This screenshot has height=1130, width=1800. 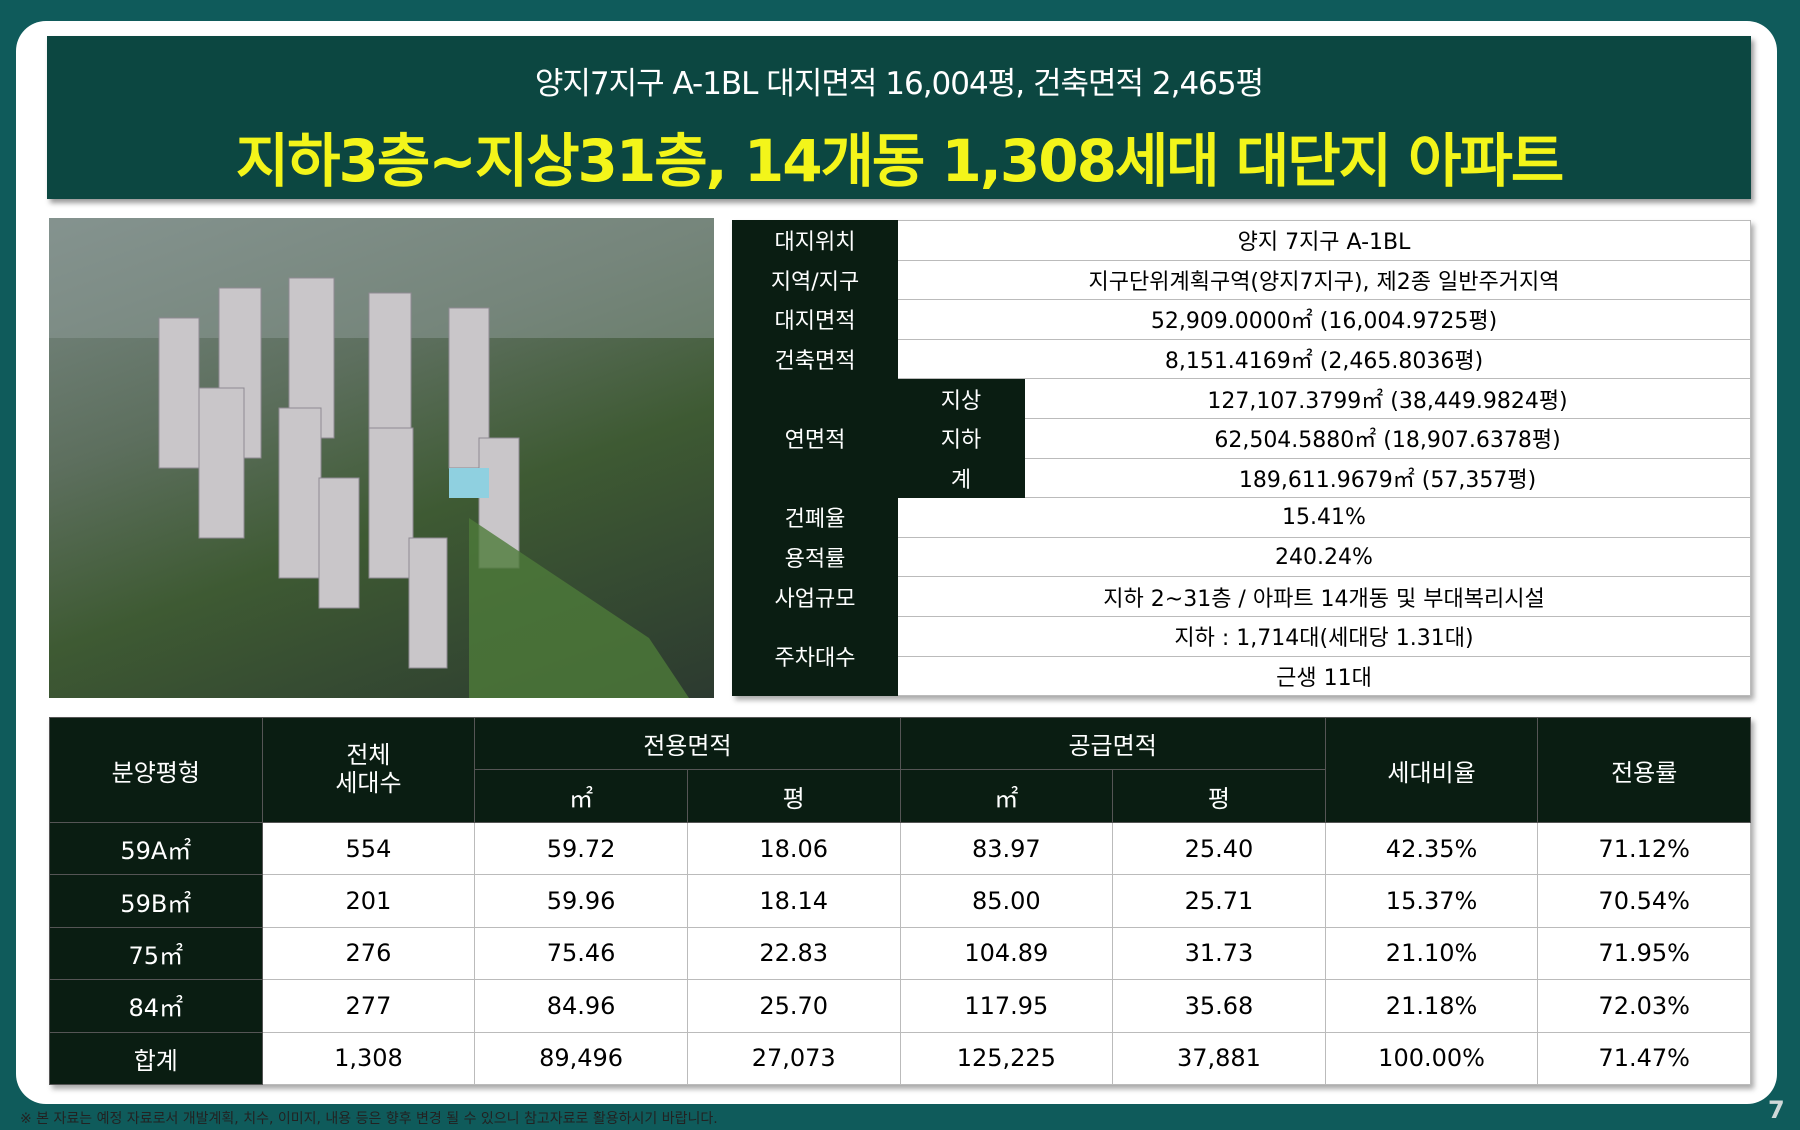 I want to click on cell: 21.18%, so click(x=1431, y=1006).